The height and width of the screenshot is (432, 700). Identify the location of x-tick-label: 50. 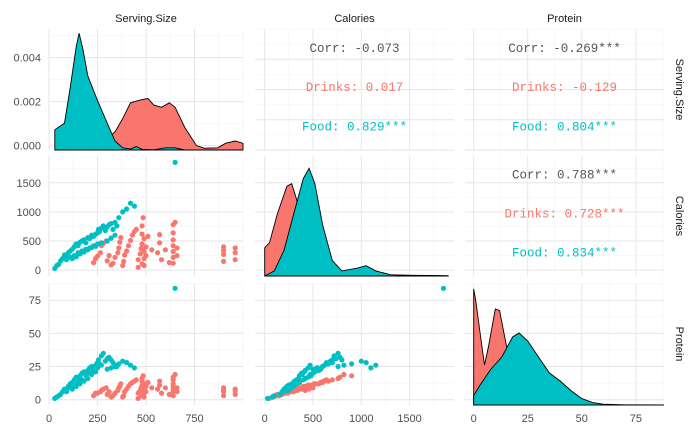
(582, 419).